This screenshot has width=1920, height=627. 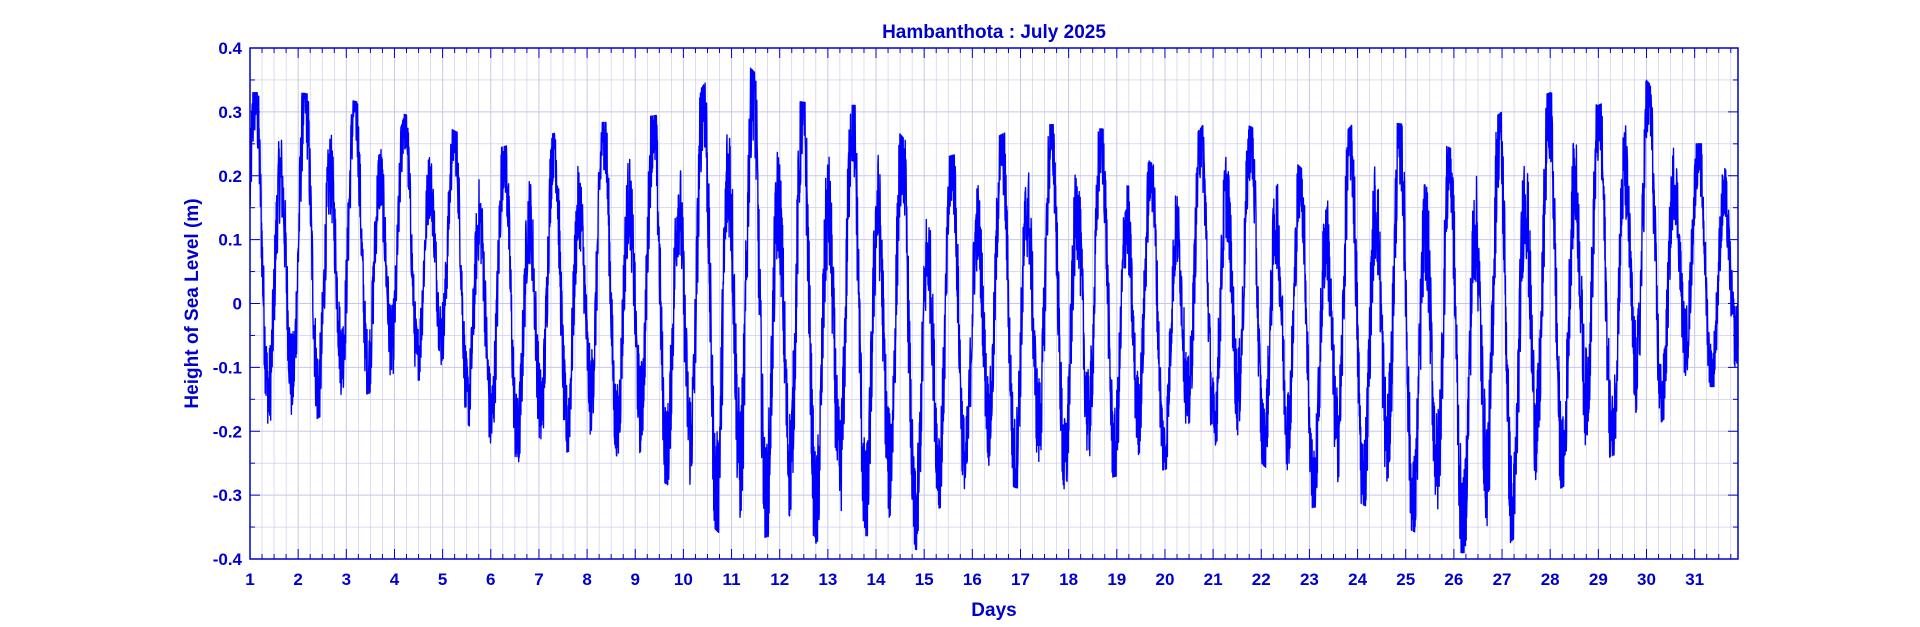 I want to click on y-tick-label: -0.2, so click(x=227, y=431).